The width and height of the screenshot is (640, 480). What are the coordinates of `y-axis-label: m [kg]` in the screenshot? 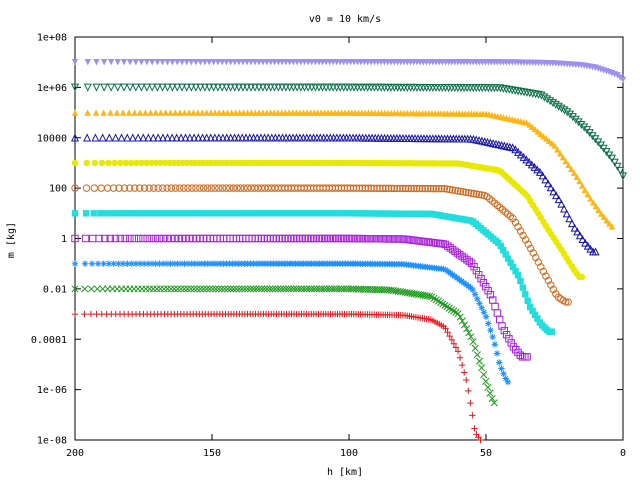 It's located at (11, 240).